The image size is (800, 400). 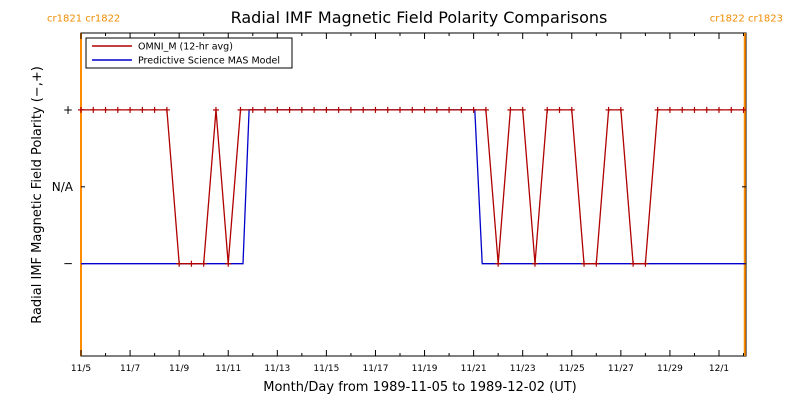 What do you see at coordinates (425, 369) in the screenshot?
I see `x-tick-label: 11/19` at bounding box center [425, 369].